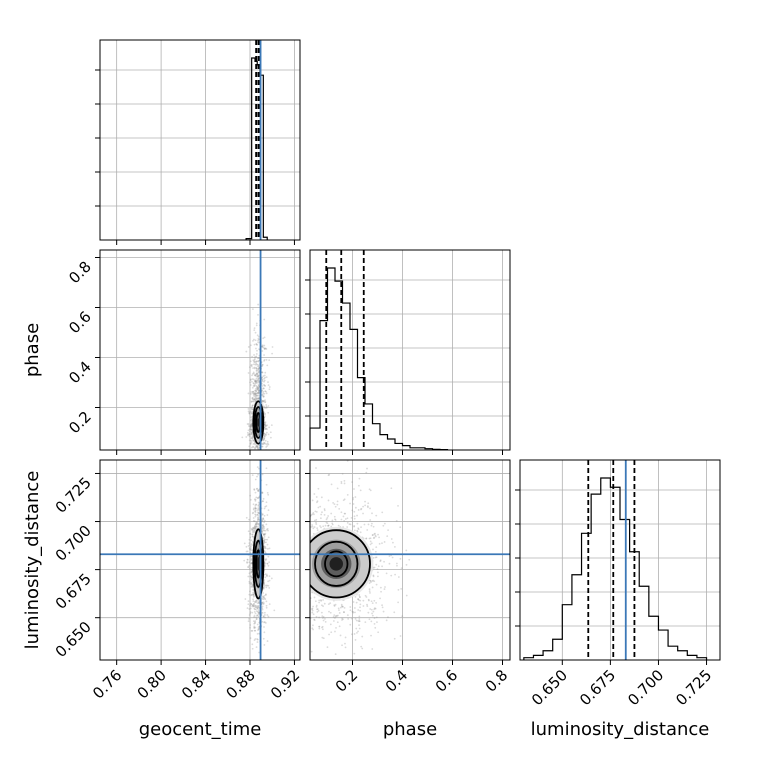  What do you see at coordinates (620, 729) in the screenshot?
I see `x-label-luminosity-distance: luminosity_distance` at bounding box center [620, 729].